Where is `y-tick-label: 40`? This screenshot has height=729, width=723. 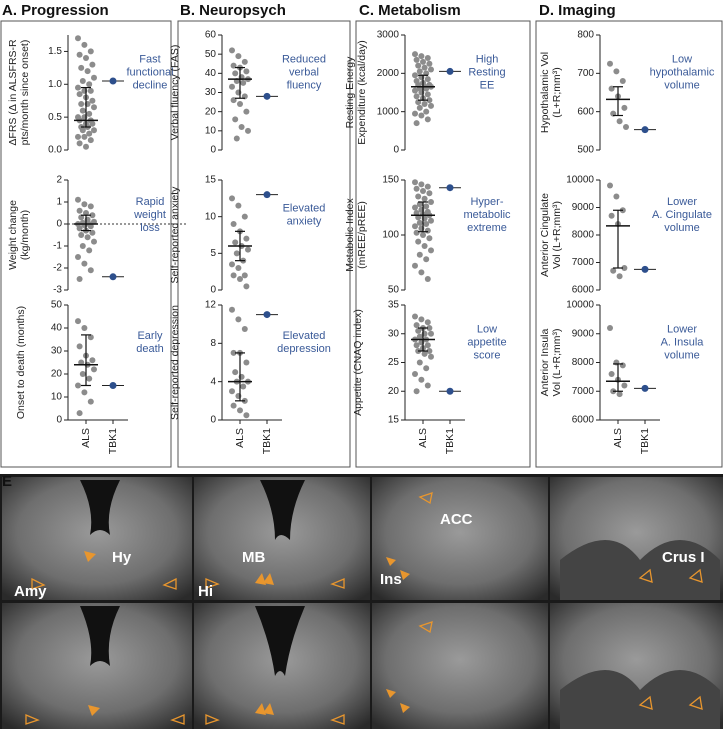 y-tick-label: 40 is located at coordinates (57, 328).